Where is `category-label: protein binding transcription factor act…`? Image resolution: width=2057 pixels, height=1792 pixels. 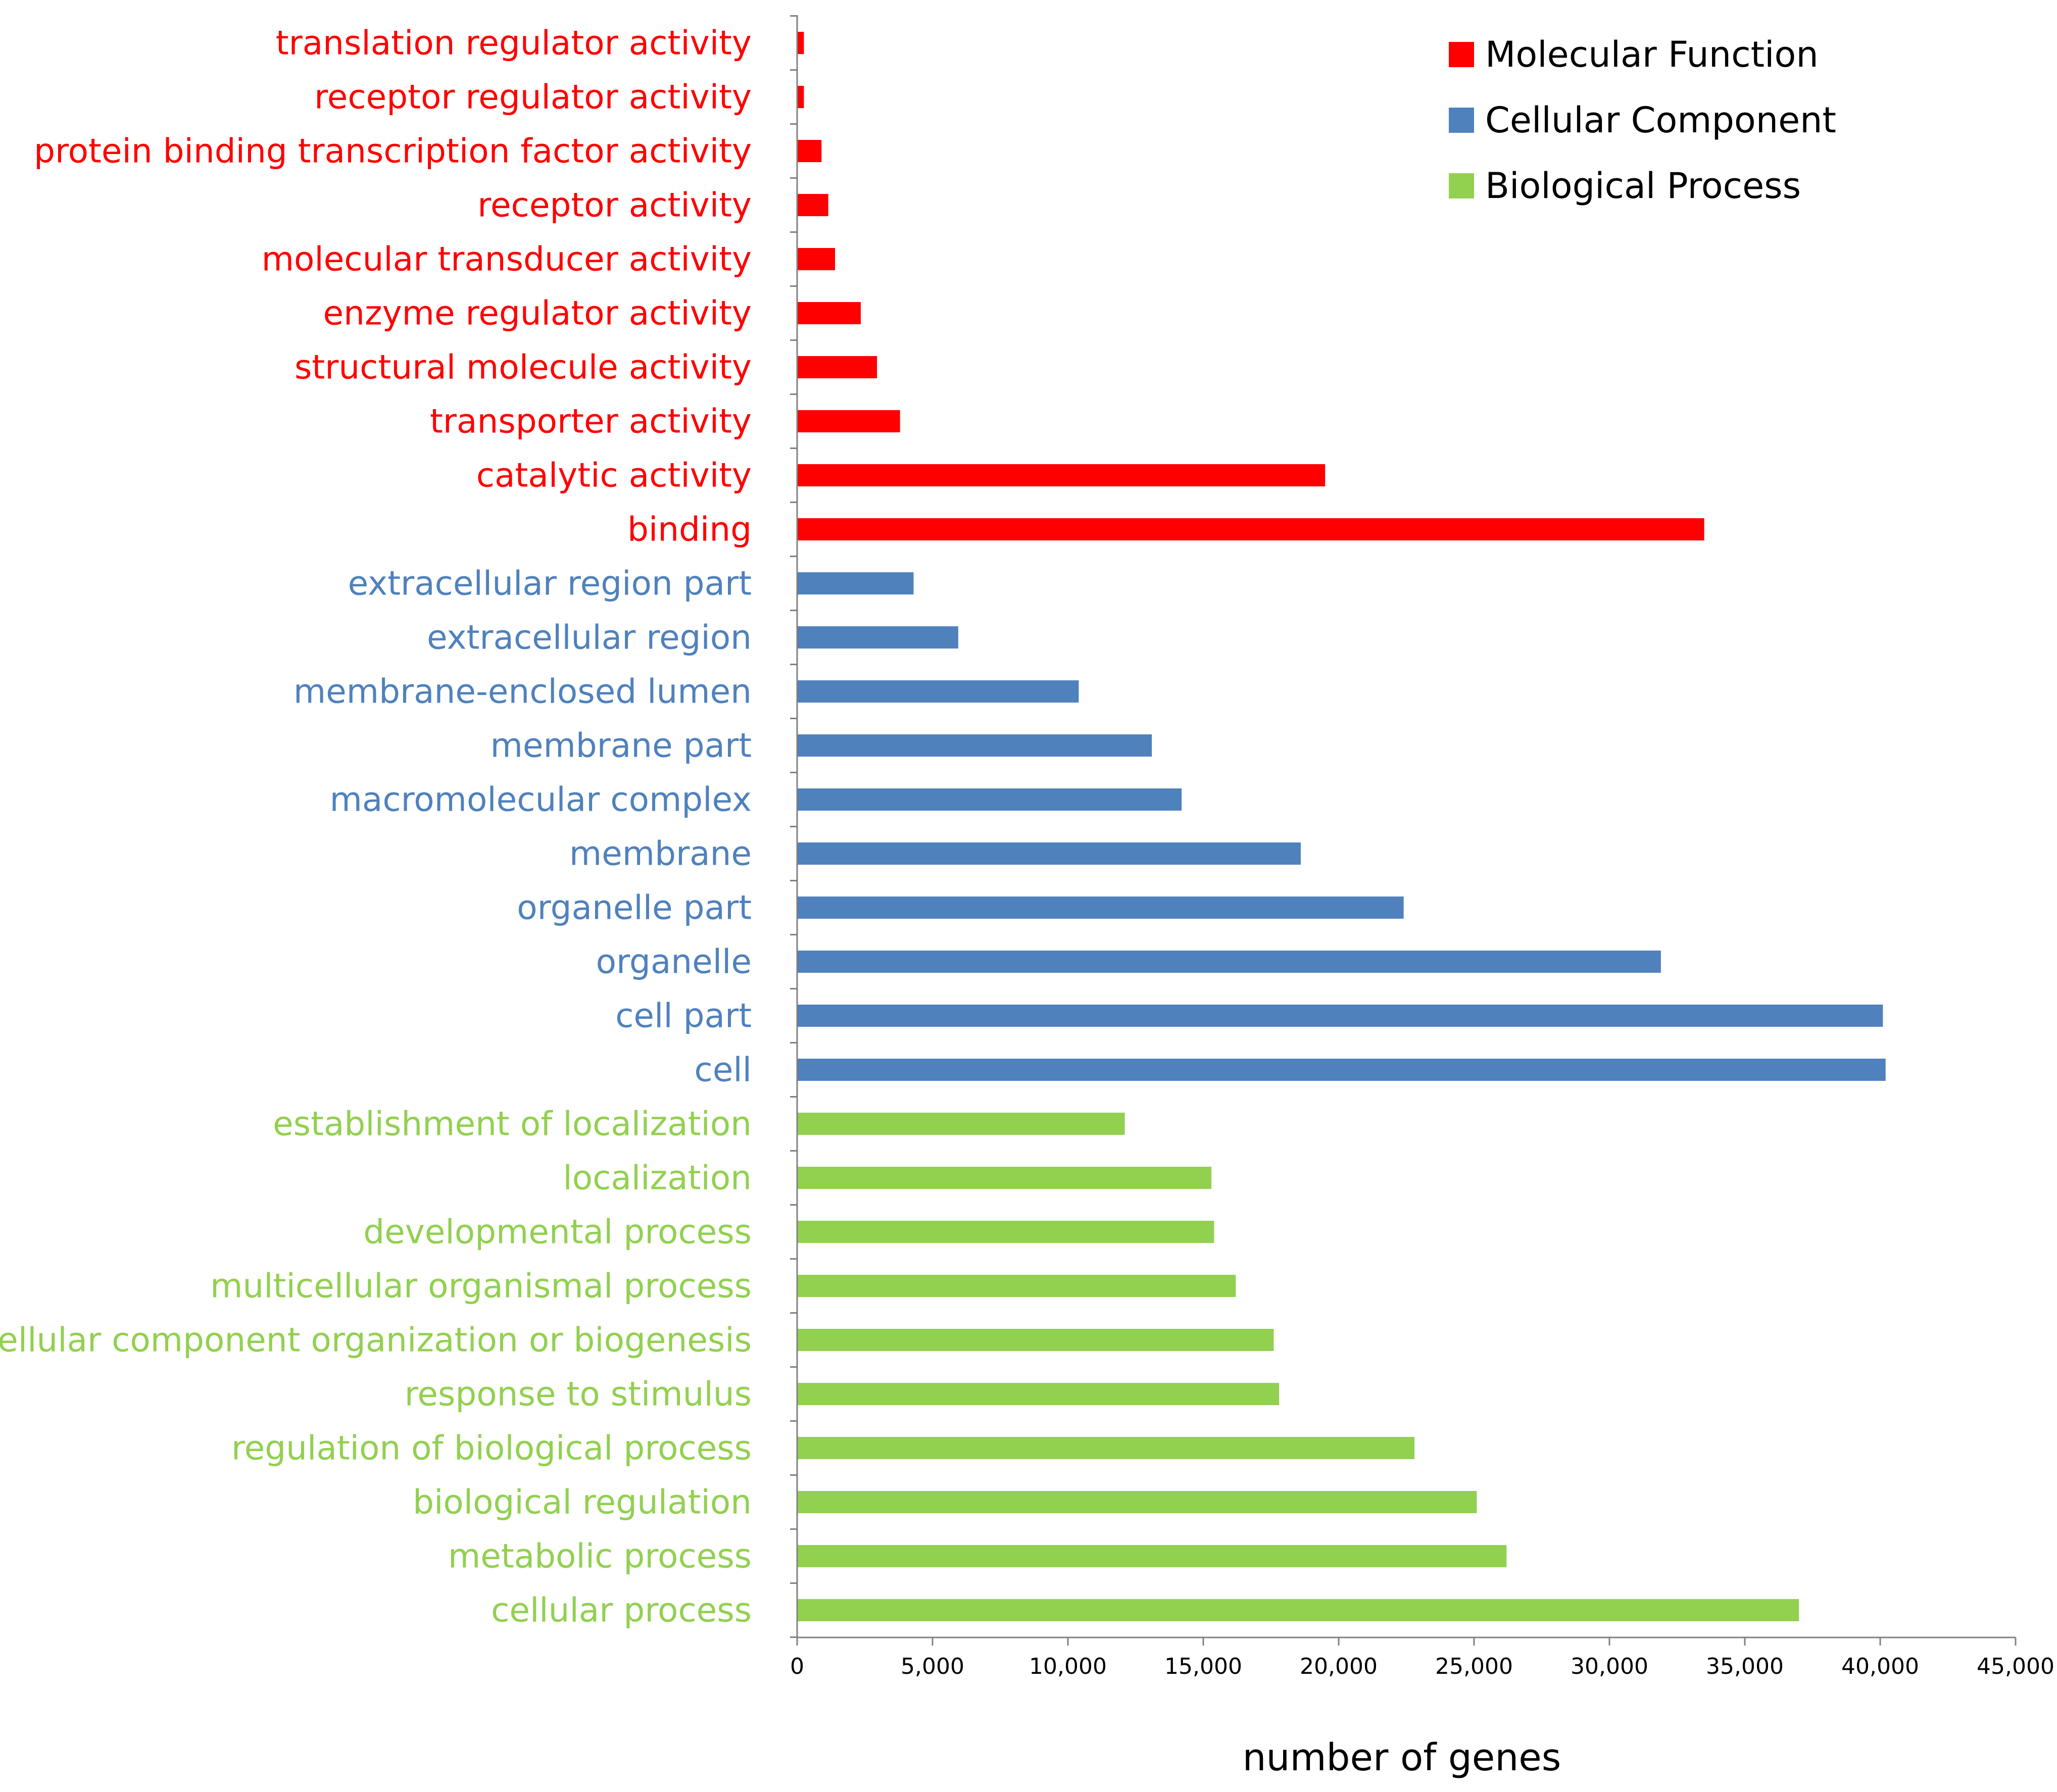 category-label: protein binding transcription factor act… is located at coordinates (393, 151).